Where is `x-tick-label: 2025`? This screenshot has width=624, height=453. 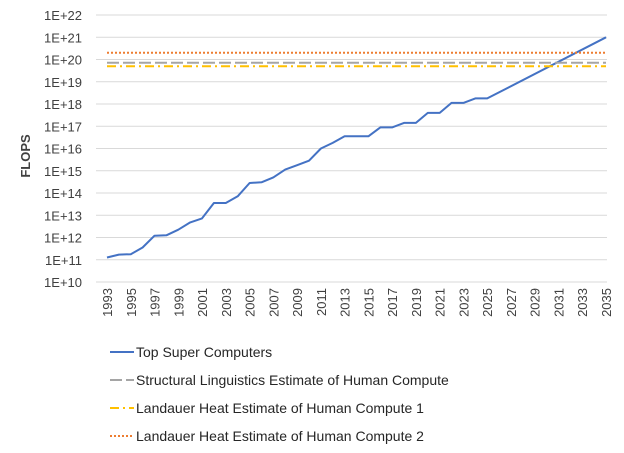
x-tick-label: 2025 is located at coordinates (487, 302).